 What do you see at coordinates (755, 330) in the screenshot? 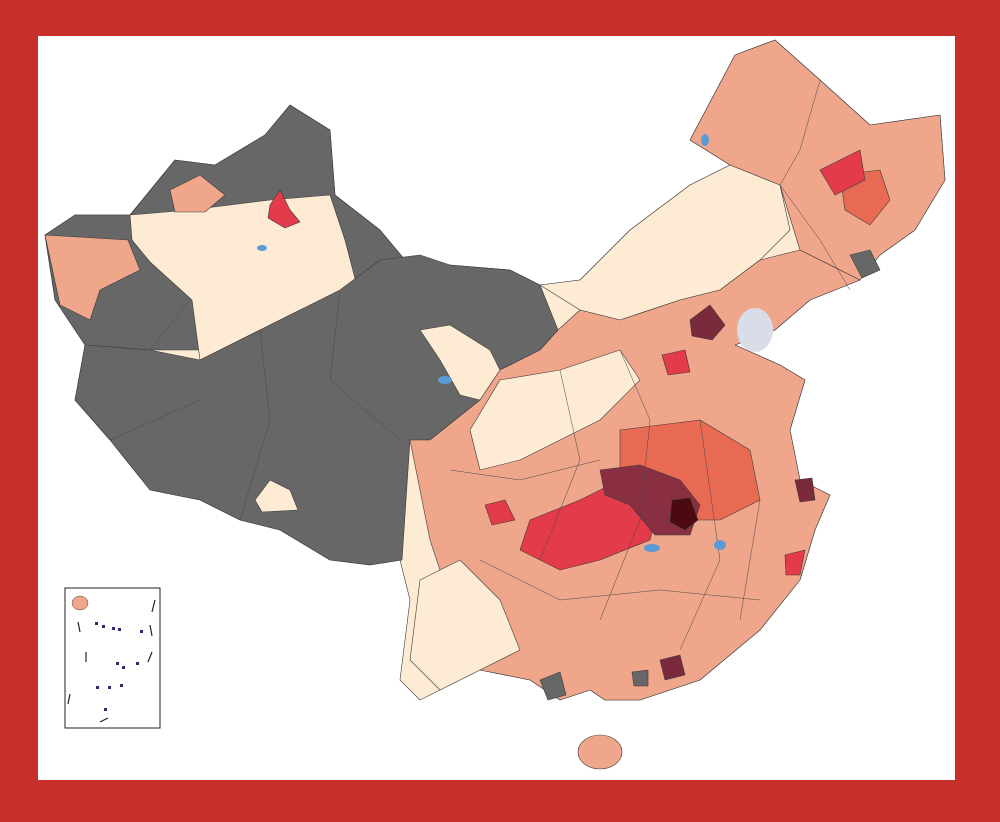
I see `sea` at bounding box center [755, 330].